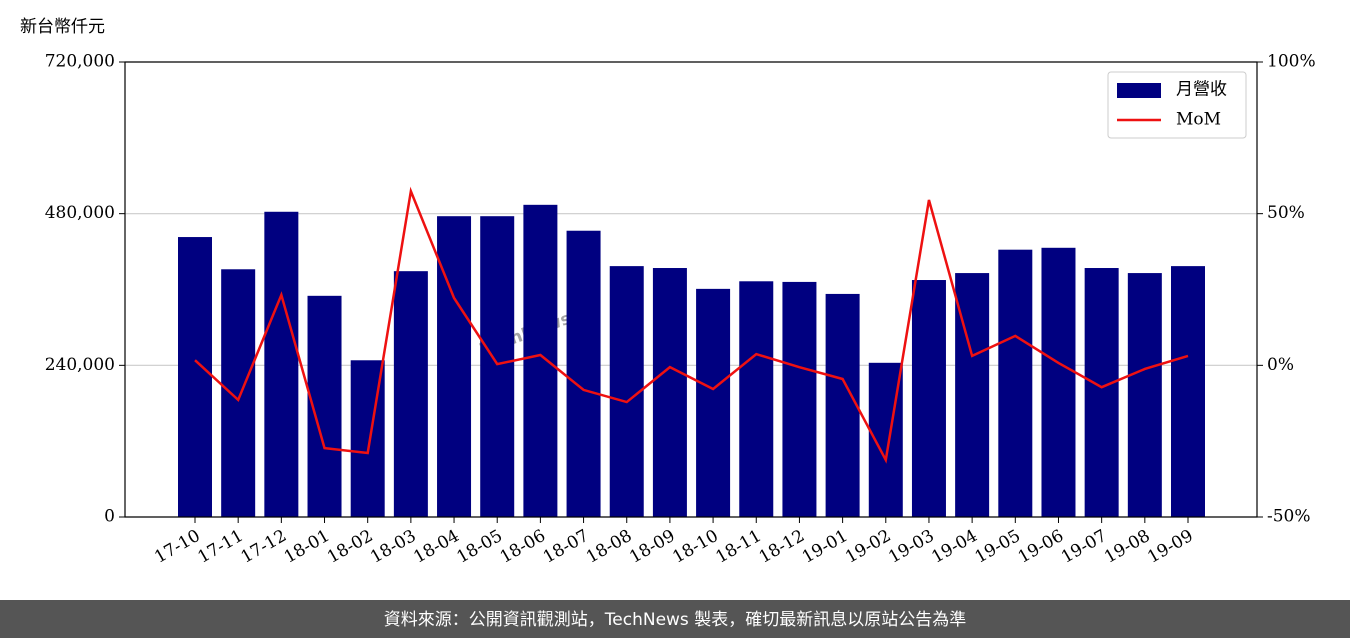 Image resolution: width=1350 pixels, height=638 pixels. I want to click on legend-label: MoM, so click(1198, 120).